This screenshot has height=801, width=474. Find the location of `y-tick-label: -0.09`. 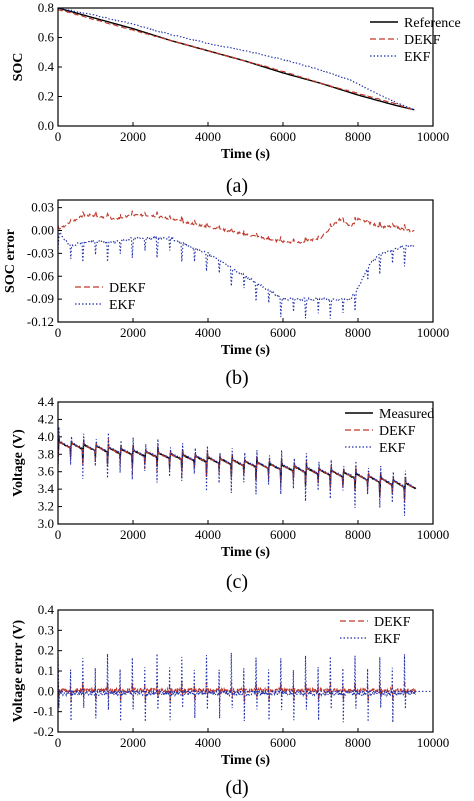

y-tick-label: -0.09 is located at coordinates (40, 298).